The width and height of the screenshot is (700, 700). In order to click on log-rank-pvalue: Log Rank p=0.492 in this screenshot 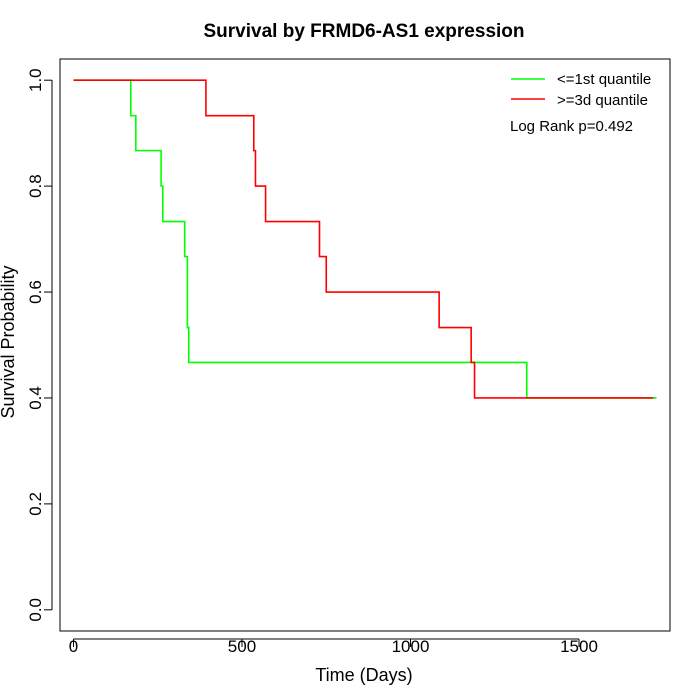, I will do `click(571, 126)`.